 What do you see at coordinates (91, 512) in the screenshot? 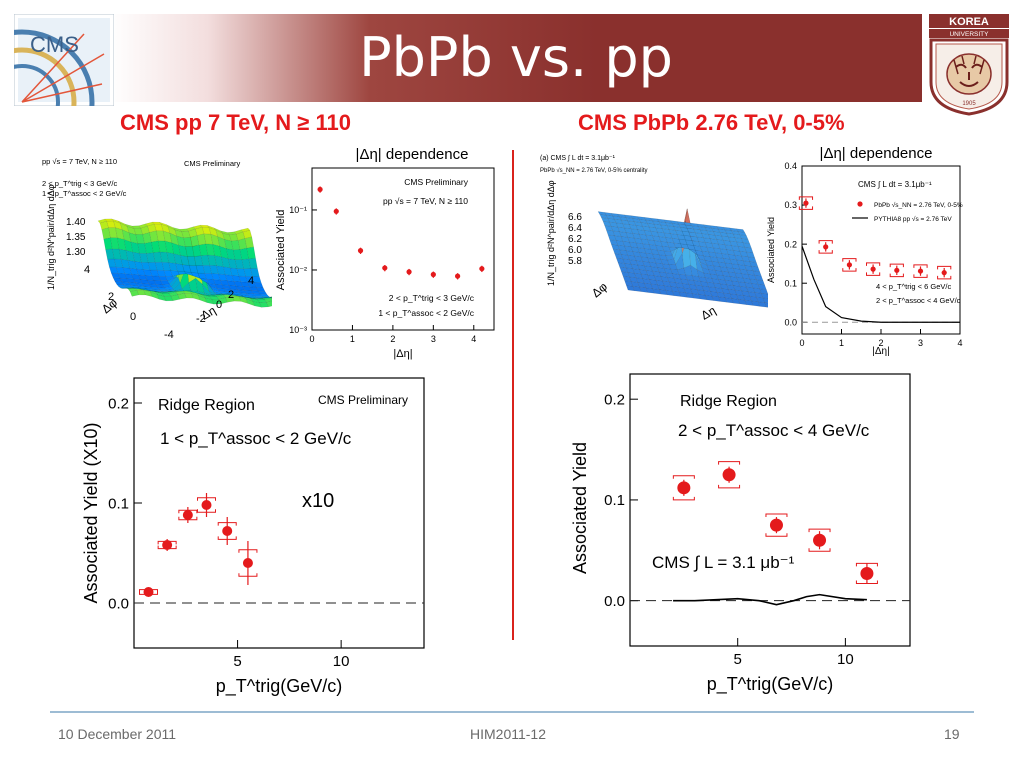
I see `pp-ridge-ylabel: Associated Yield (X10)` at bounding box center [91, 512].